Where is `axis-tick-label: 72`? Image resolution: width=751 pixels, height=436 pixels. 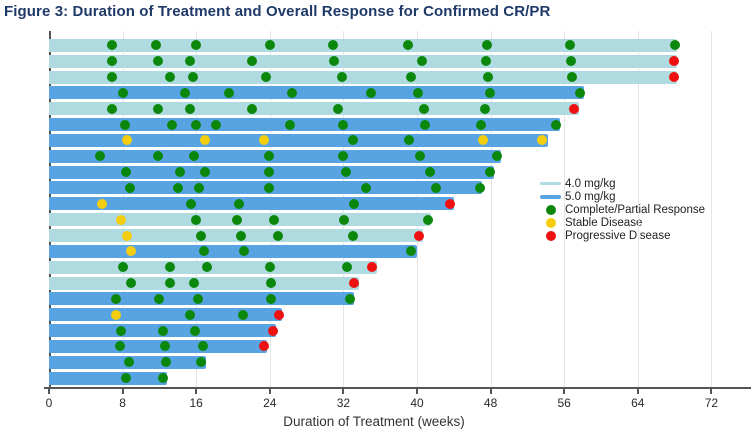 axis-tick-label: 72 is located at coordinates (711, 403).